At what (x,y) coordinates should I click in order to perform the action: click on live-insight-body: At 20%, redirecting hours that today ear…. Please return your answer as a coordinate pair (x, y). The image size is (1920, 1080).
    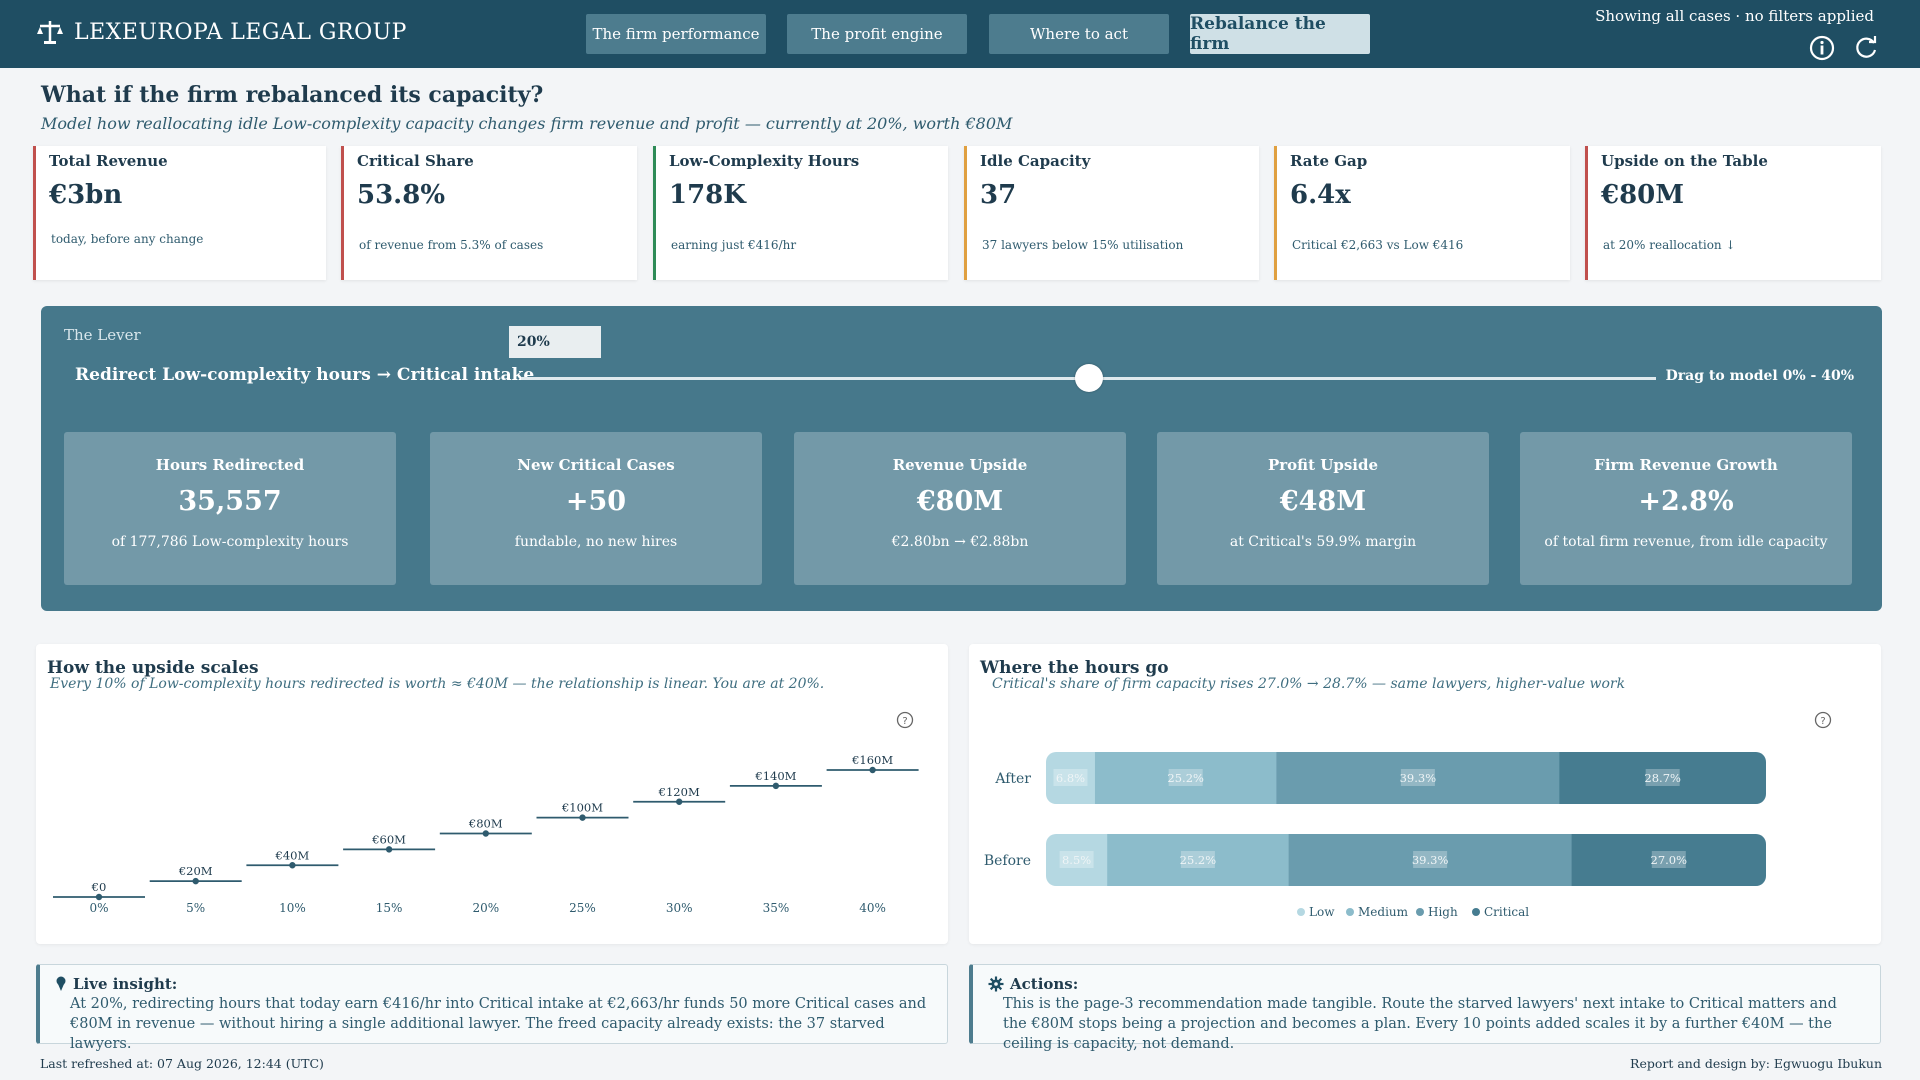
    Looking at the image, I should click on (498, 1024).